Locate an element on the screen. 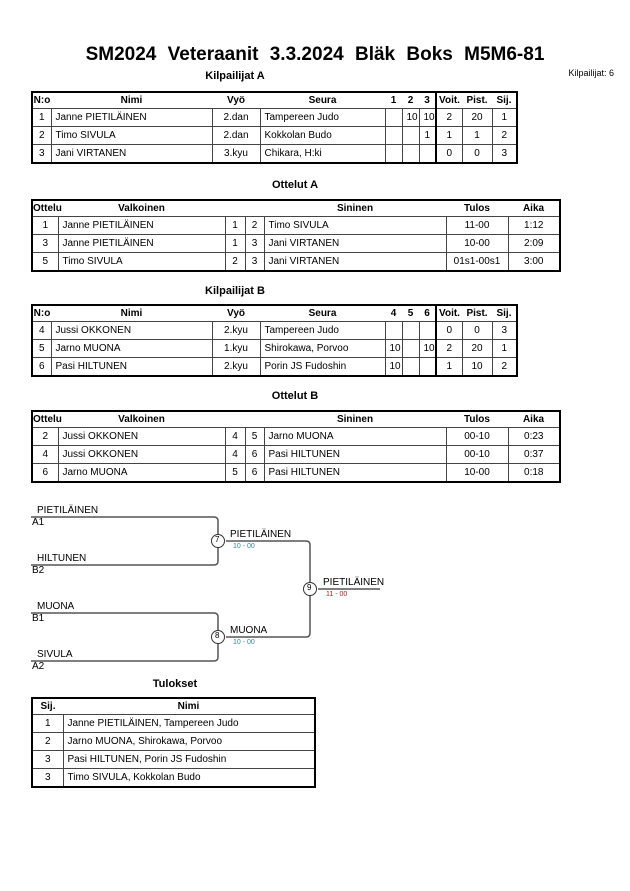 Image resolution: width=630 pixels, height=891 pixels. match-number: 9 is located at coordinates (309, 587).